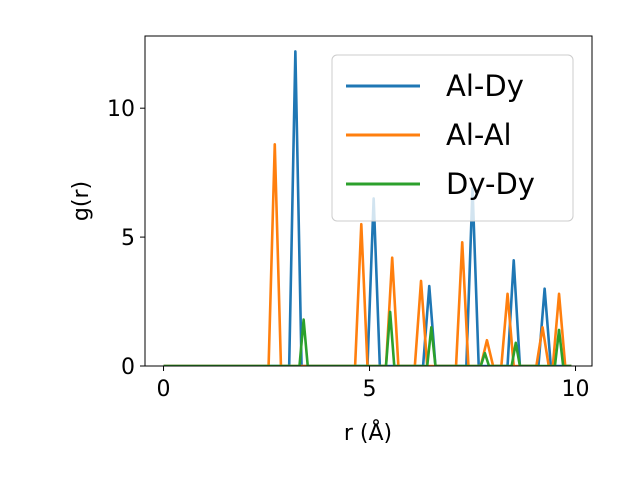 The image size is (640, 480). I want to click on legend-label-al-al: Al-Al, so click(479, 135).